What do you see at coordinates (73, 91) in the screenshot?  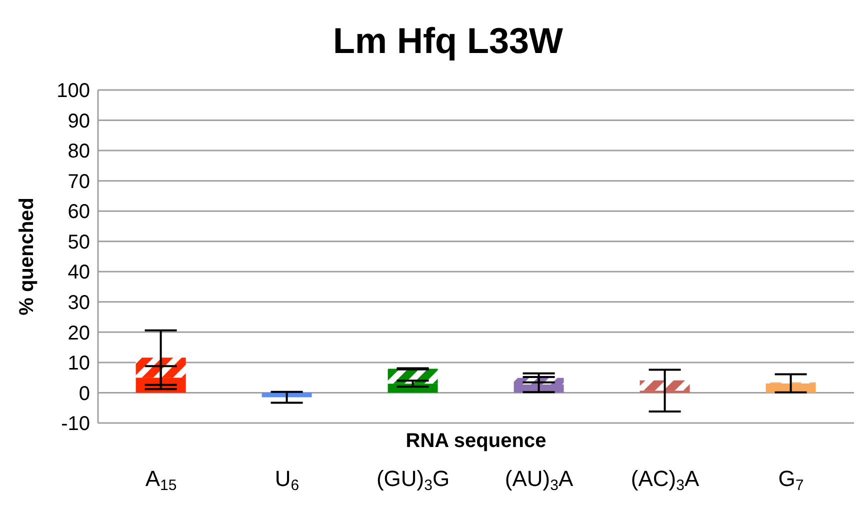 I see `y-tick-label: 100` at bounding box center [73, 91].